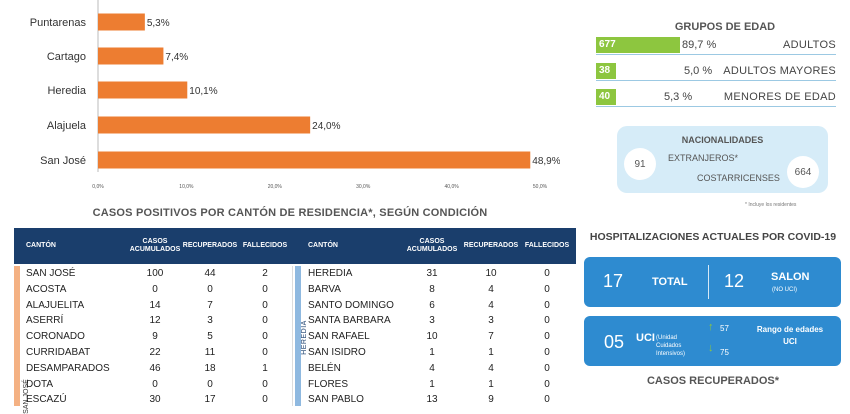 Image resolution: width=850 pixels, height=414 pixels. Describe the element at coordinates (326, 126) in the screenshot. I see `value-label: 24,0%` at that location.